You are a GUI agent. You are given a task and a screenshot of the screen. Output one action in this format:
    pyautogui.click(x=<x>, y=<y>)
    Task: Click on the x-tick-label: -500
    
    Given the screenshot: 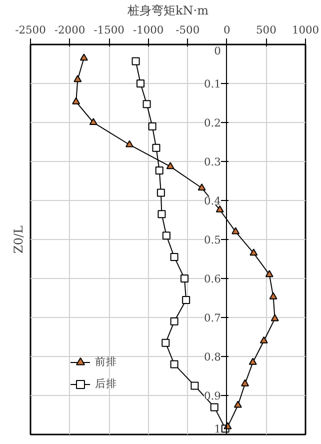 What is the action you would take?
    pyautogui.click(x=188, y=30)
    